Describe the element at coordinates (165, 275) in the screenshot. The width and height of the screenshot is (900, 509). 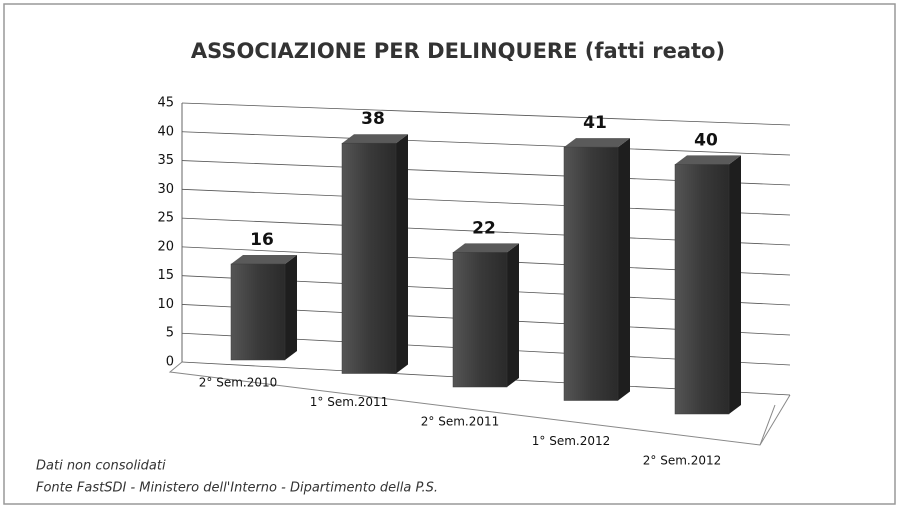
I see `y-tick-label: 15` at that location.